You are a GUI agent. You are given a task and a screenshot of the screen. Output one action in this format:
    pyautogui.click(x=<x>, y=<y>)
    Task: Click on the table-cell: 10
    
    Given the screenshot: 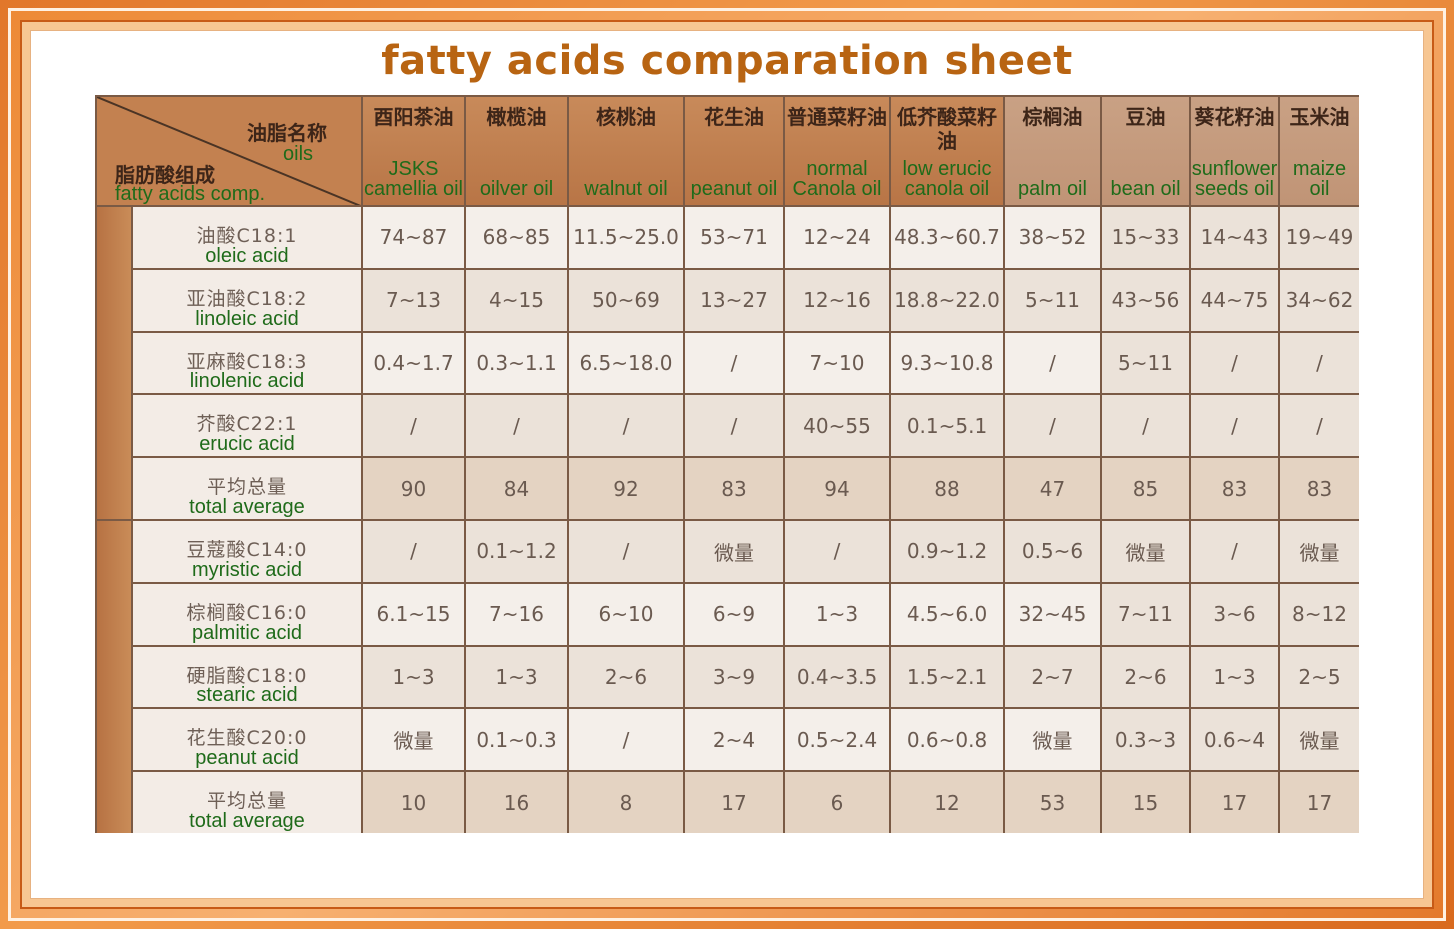 What is the action you would take?
    pyautogui.click(x=413, y=801)
    